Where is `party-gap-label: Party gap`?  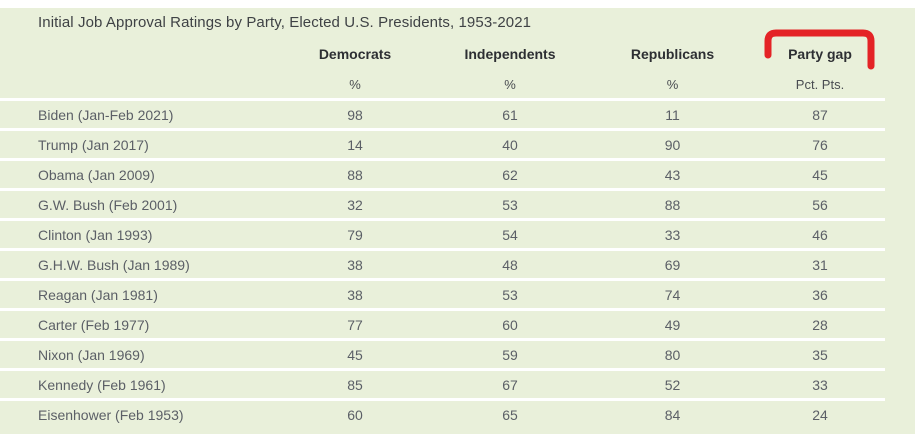 party-gap-label: Party gap is located at coordinates (820, 54).